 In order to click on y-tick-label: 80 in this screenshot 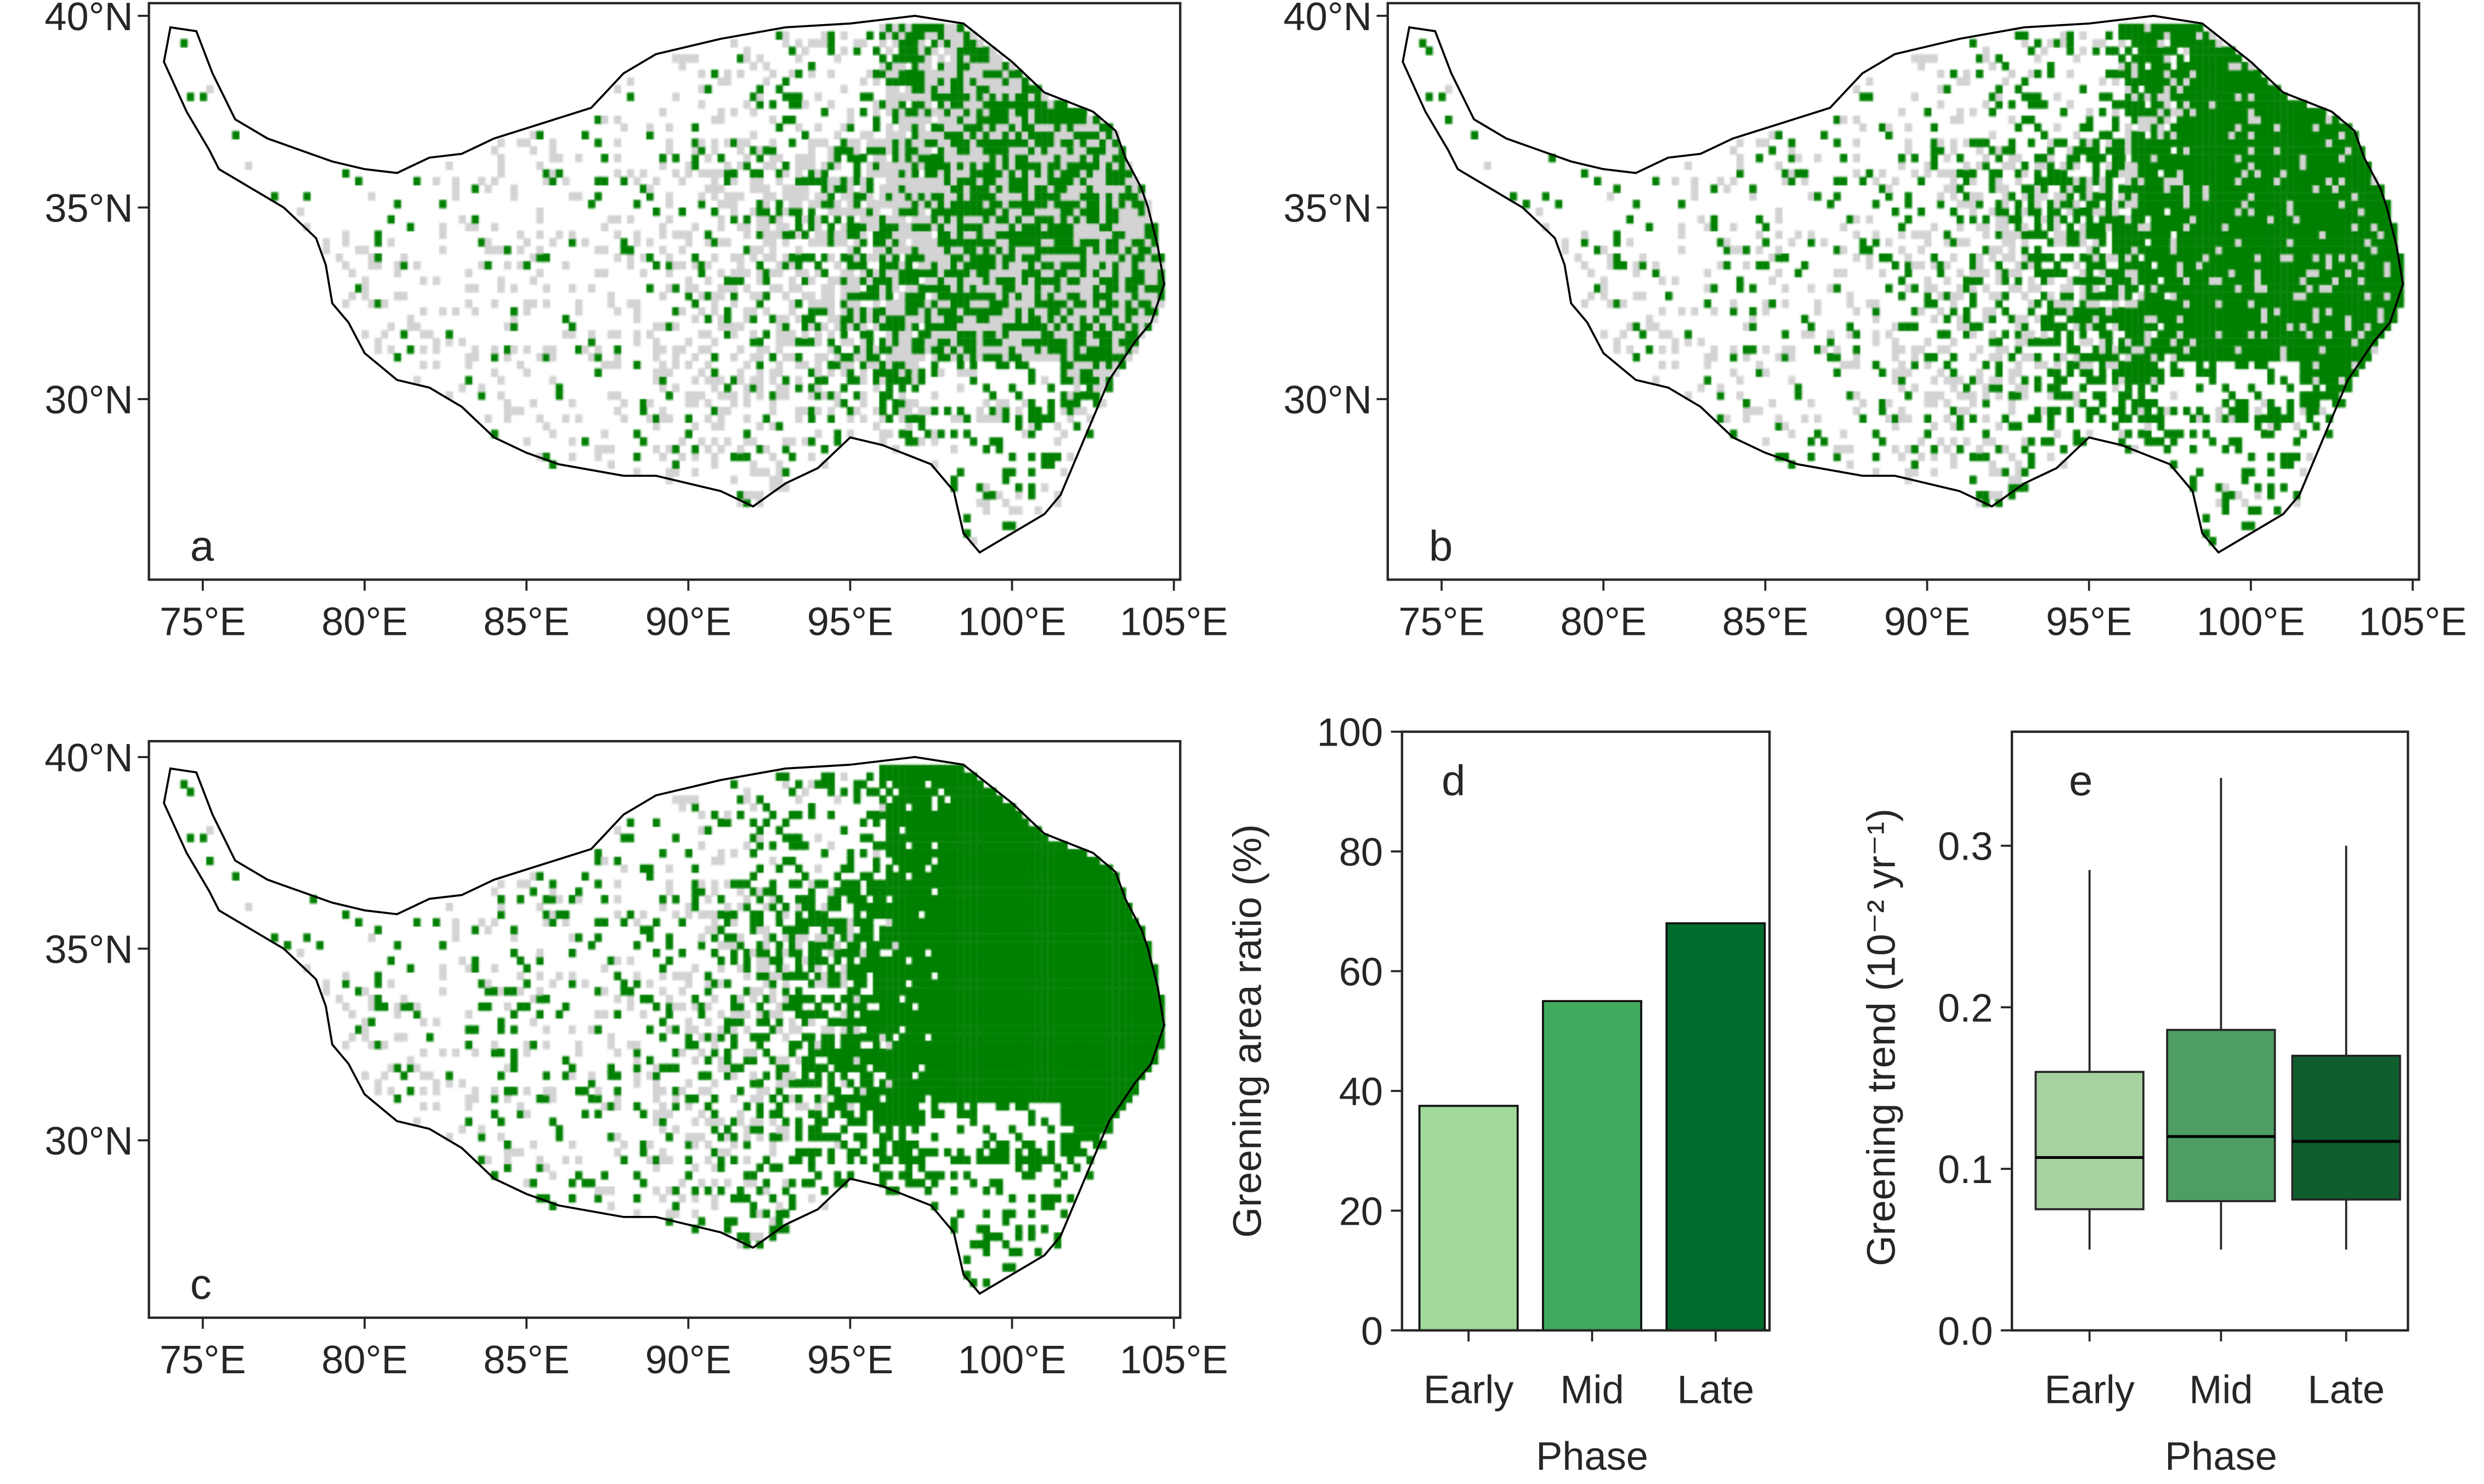, I will do `click(1361, 852)`.